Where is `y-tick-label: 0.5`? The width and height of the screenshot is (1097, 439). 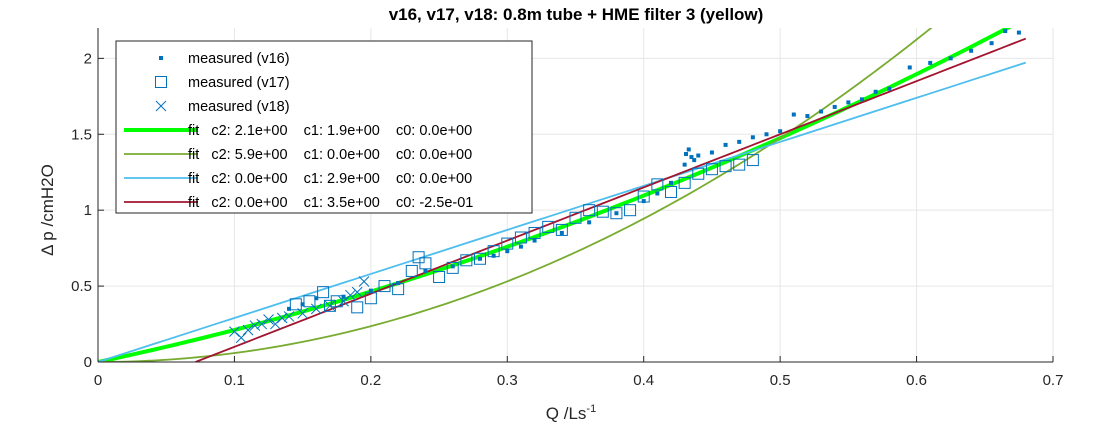 y-tick-label: 0.5 is located at coordinates (81, 286).